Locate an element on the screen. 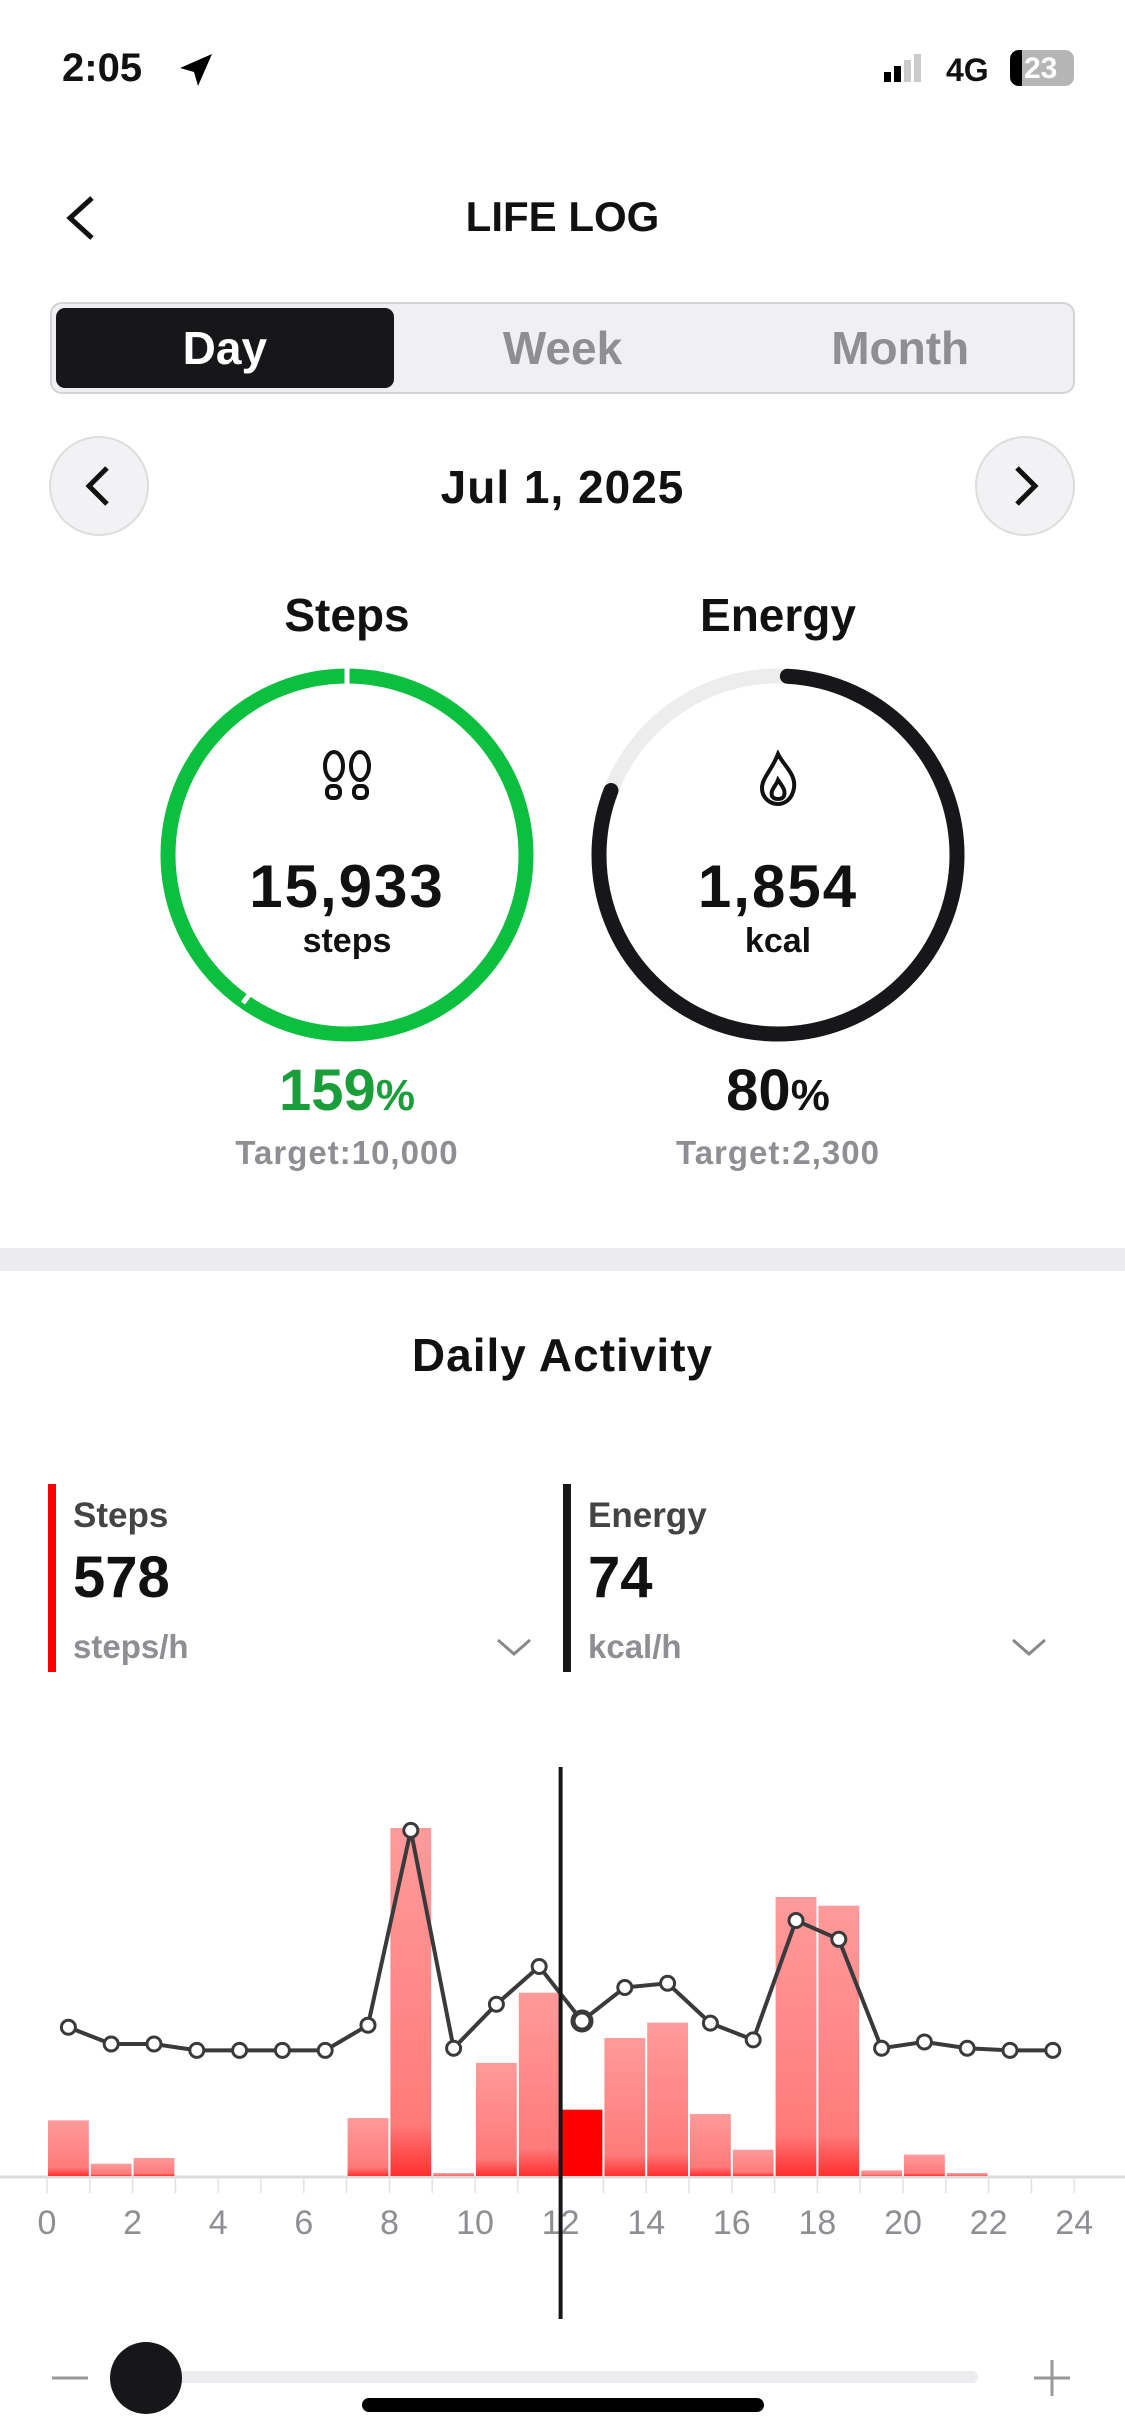 The width and height of the screenshot is (1125, 2436). steps-title: Steps is located at coordinates (347, 615).